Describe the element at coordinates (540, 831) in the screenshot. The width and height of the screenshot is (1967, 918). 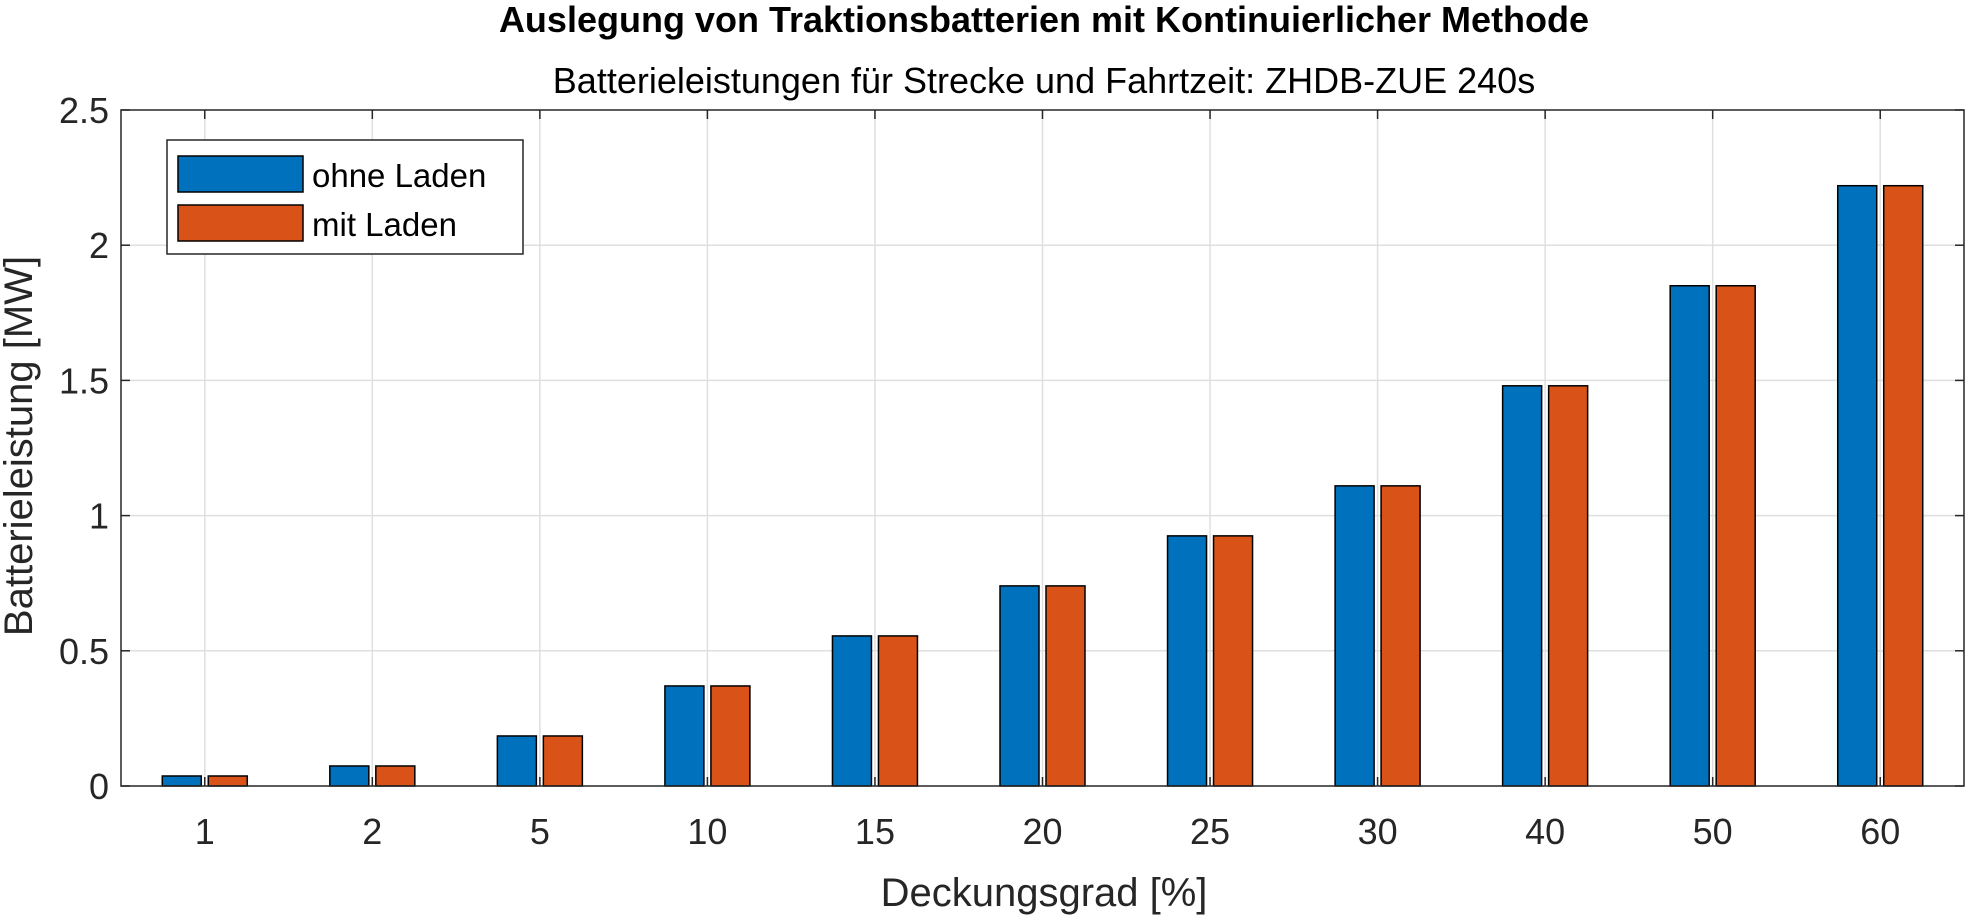
I see `x-tick-label: 5` at that location.